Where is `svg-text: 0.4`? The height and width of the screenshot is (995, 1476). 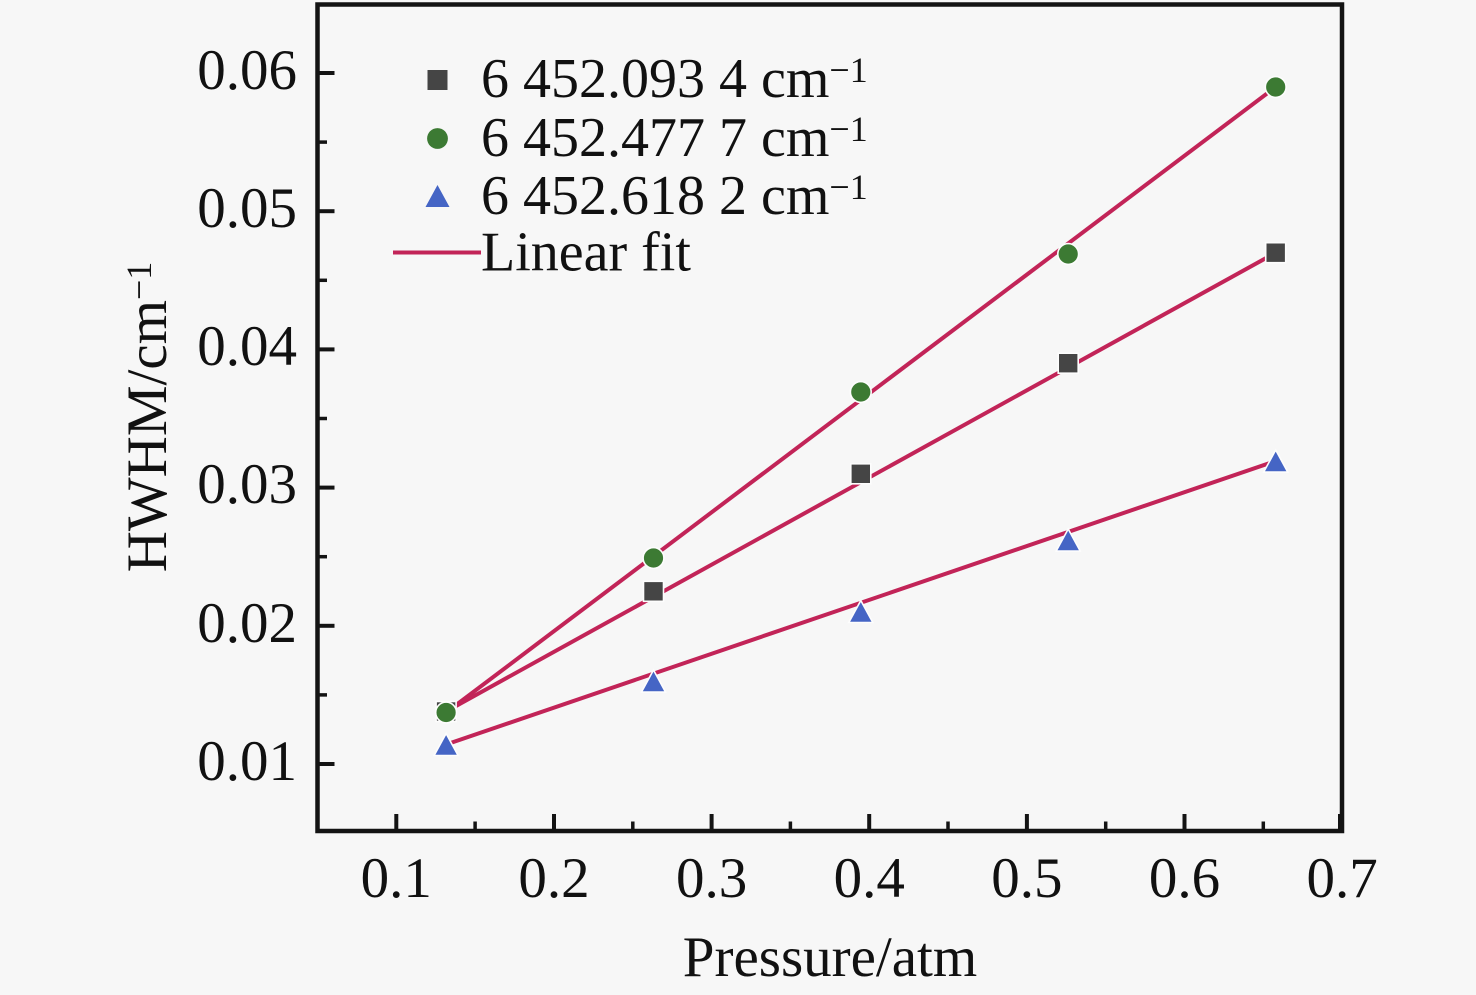 svg-text: 0.4 is located at coordinates (869, 878).